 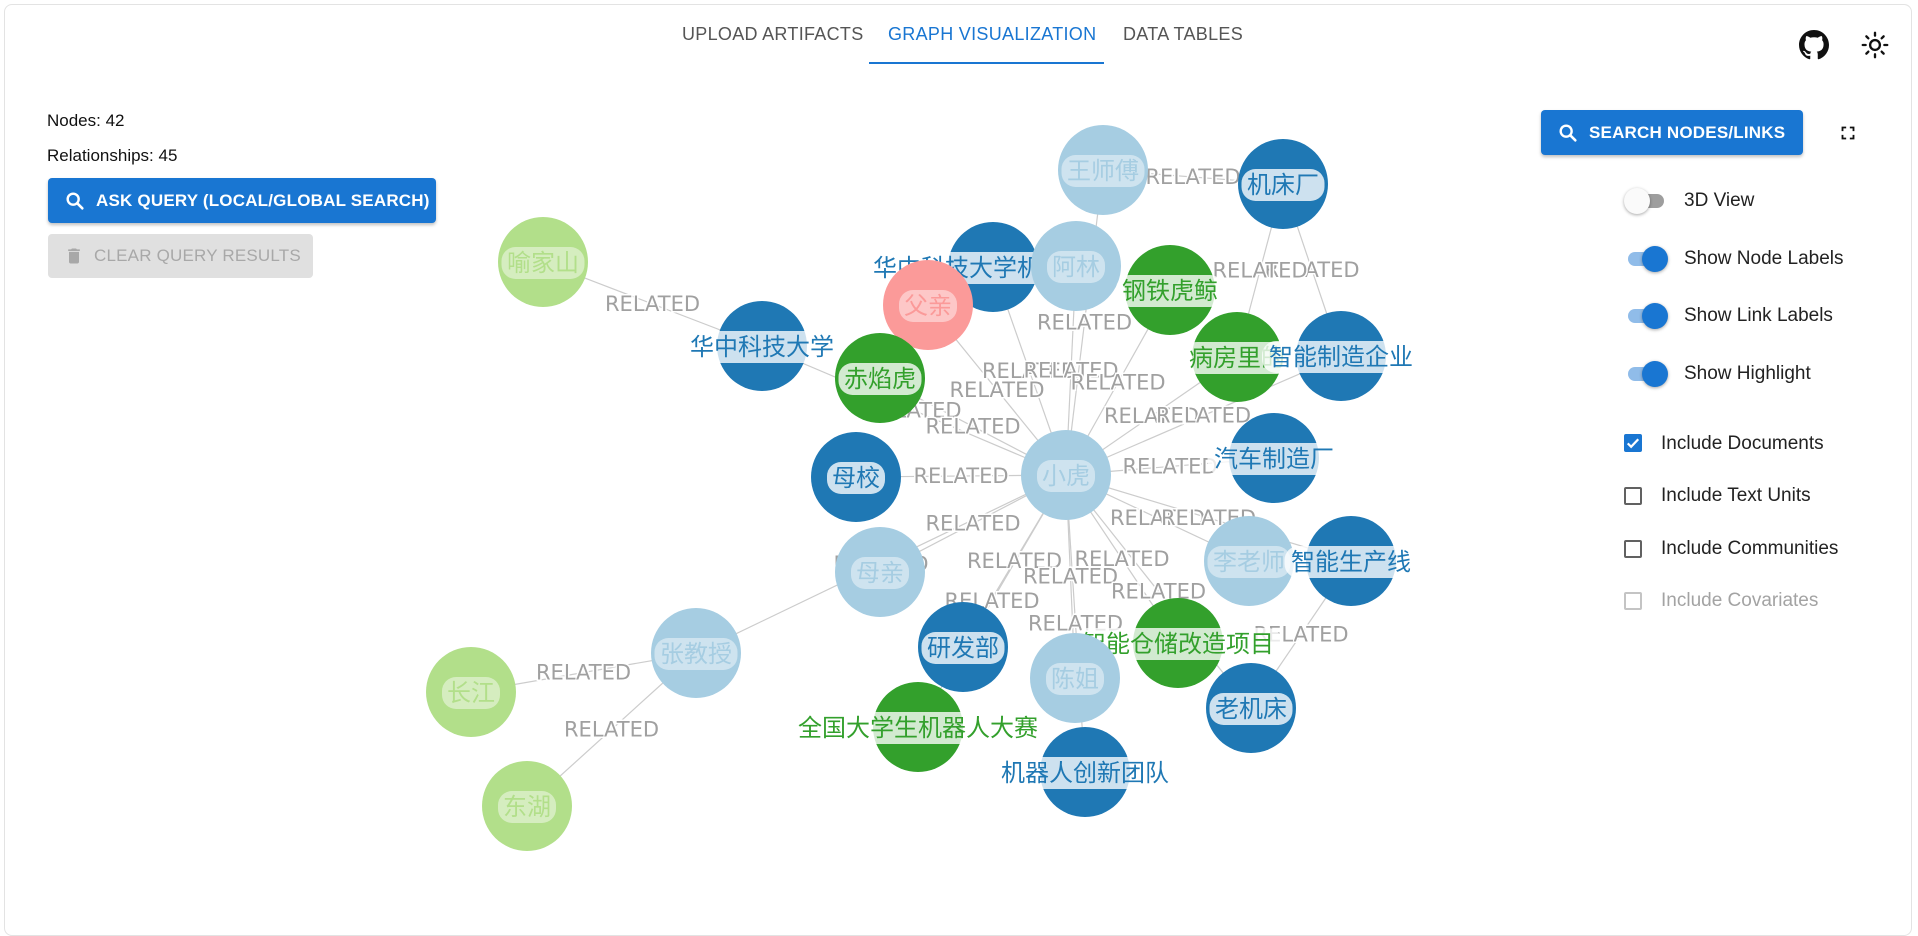 What do you see at coordinates (1633, 496) in the screenshot?
I see `include-text-units-checkbox` at bounding box center [1633, 496].